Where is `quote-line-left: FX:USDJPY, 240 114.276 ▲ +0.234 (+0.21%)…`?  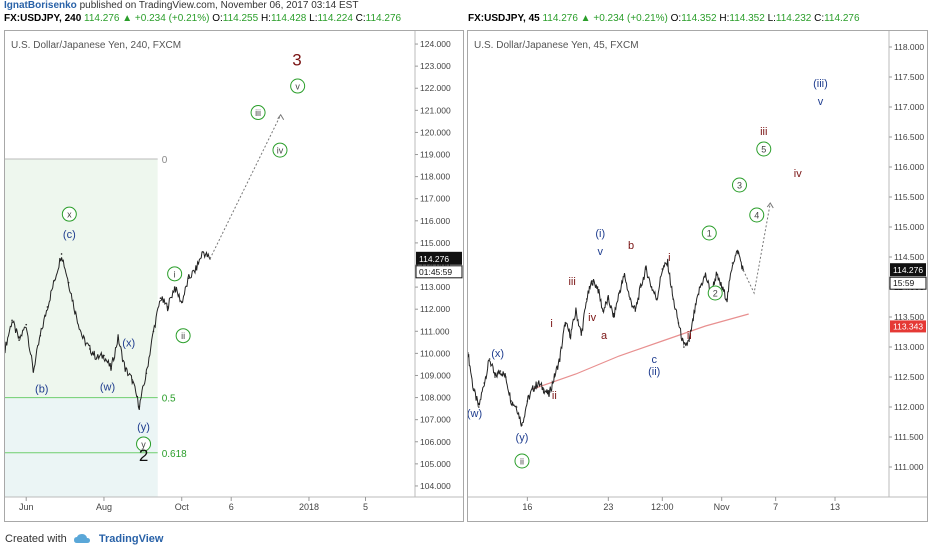
quote-line-left: FX:USDJPY, 240 114.276 ▲ +0.234 (+0.21%)… is located at coordinates (202, 19).